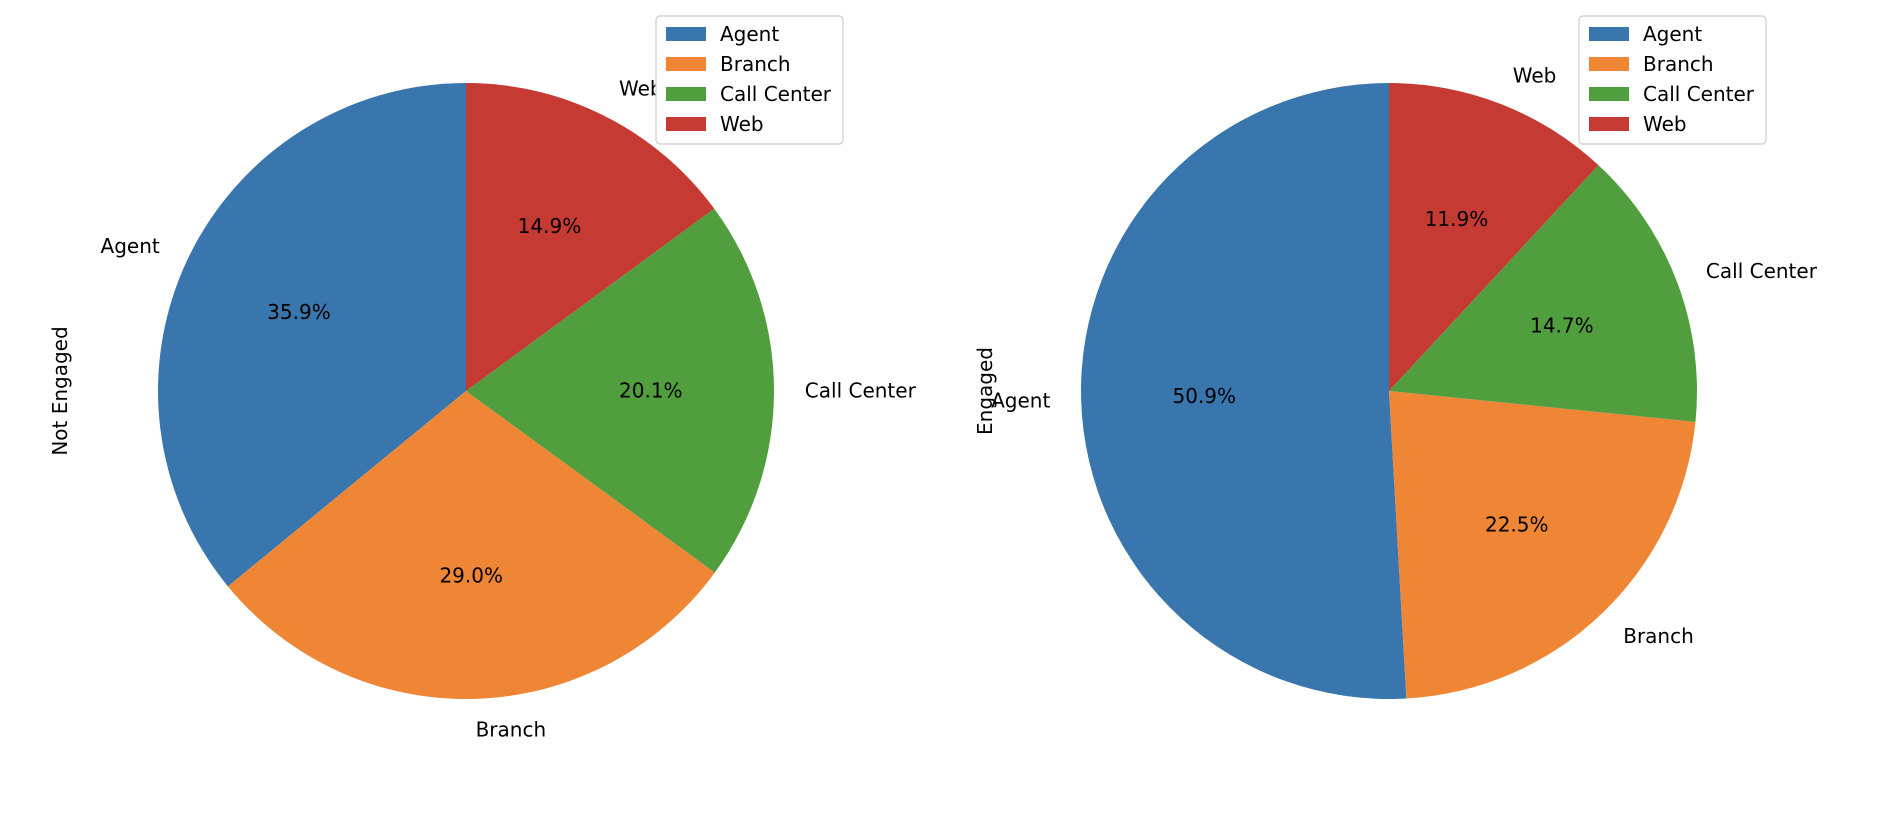 The image size is (1904, 814). I want to click on percent-label: 20.1%, so click(651, 391).